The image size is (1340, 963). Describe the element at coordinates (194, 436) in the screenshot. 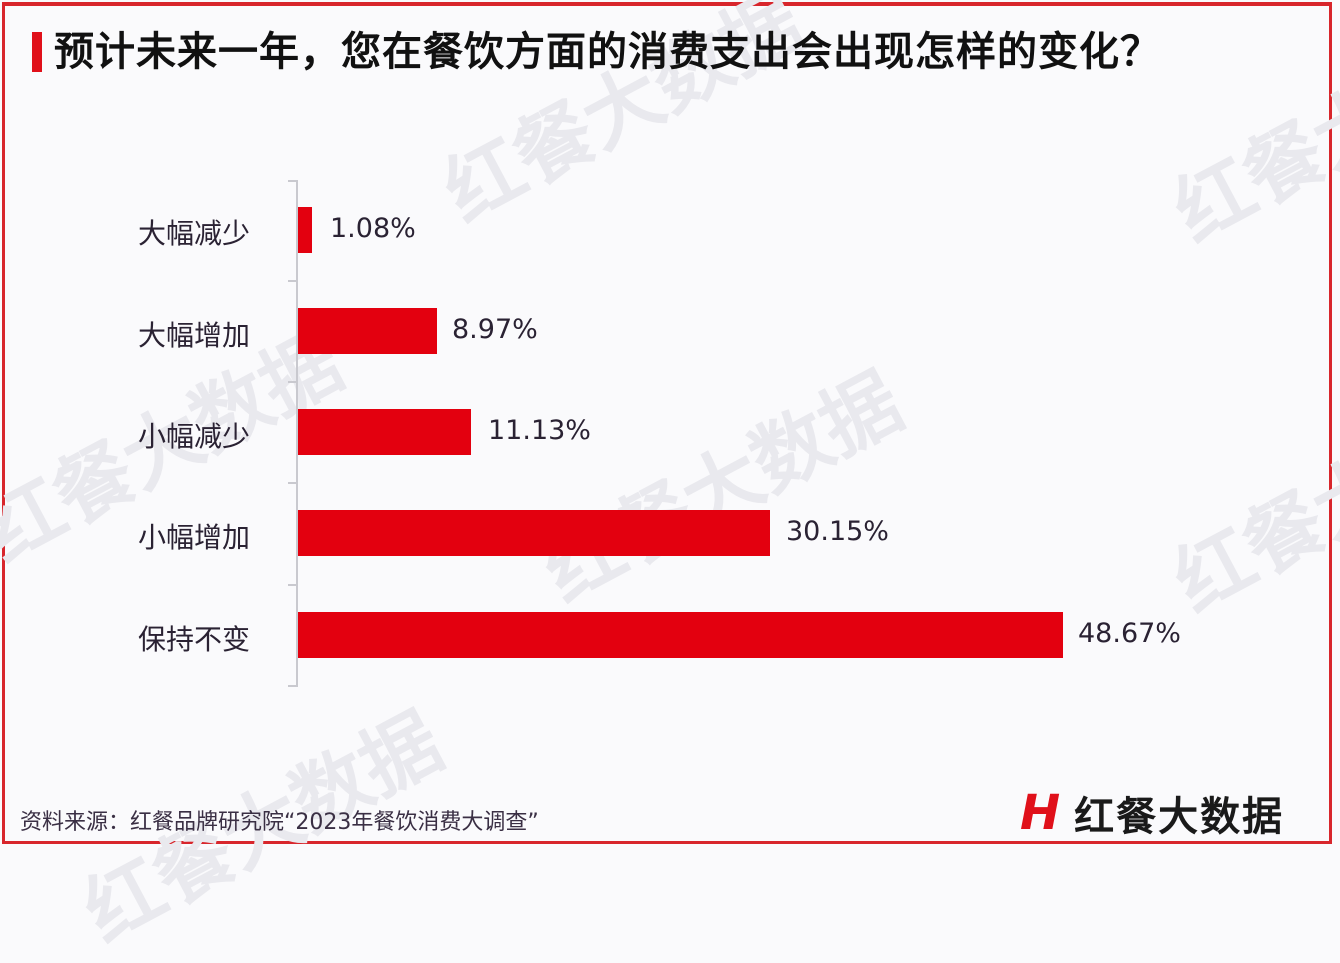

I see `category-label: 小幅减少` at that location.